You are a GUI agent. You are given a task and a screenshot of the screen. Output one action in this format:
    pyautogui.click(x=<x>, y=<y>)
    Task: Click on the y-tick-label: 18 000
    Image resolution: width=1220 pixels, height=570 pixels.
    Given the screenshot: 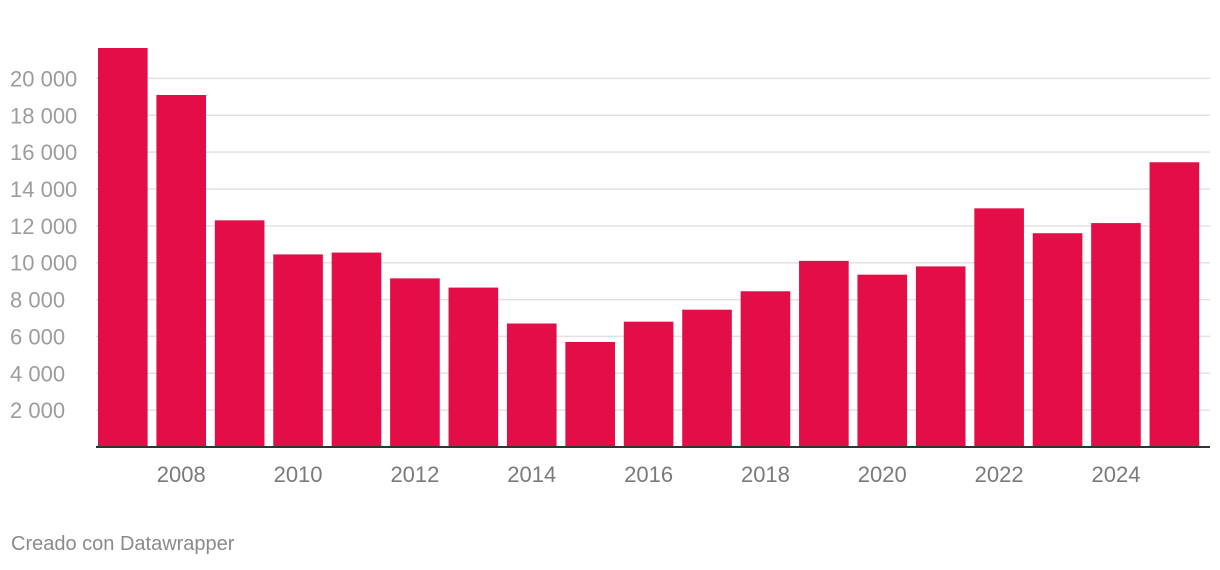 What is the action you would take?
    pyautogui.click(x=43, y=115)
    